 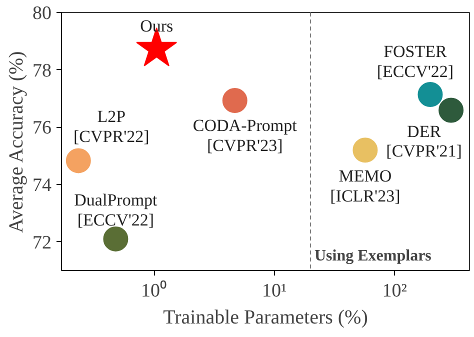 I want to click on y-tick-label: 74, so click(x=42, y=185).